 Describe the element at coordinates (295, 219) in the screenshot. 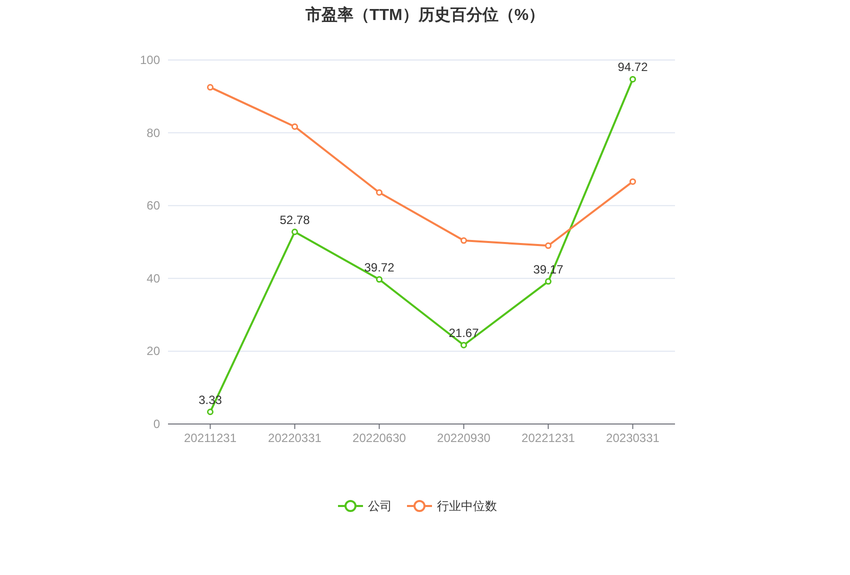

I see `data-label: 52.78` at that location.